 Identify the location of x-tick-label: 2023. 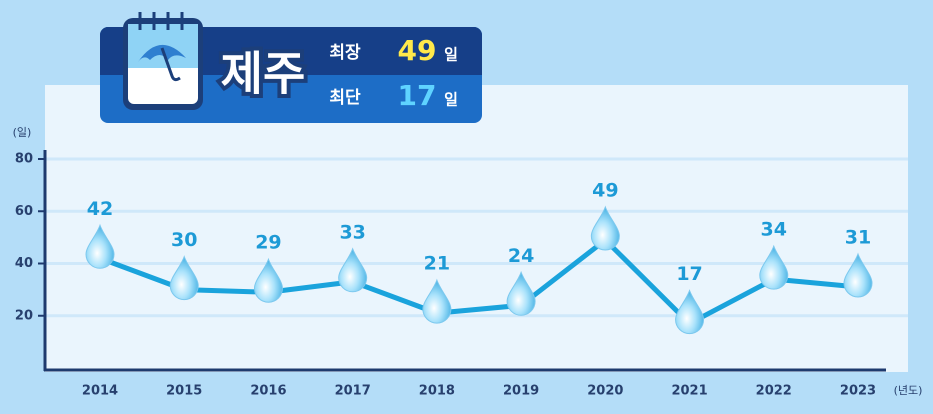
(858, 391).